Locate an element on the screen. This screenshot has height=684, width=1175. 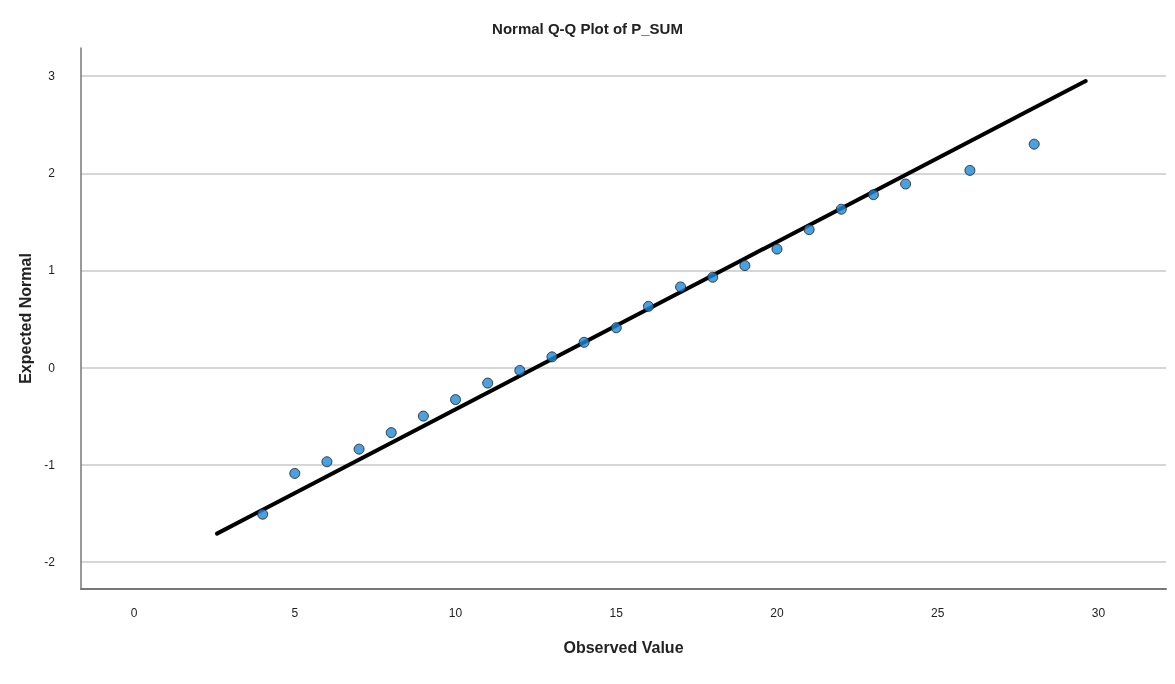
y-tick-label: 0 is located at coordinates (52, 367).